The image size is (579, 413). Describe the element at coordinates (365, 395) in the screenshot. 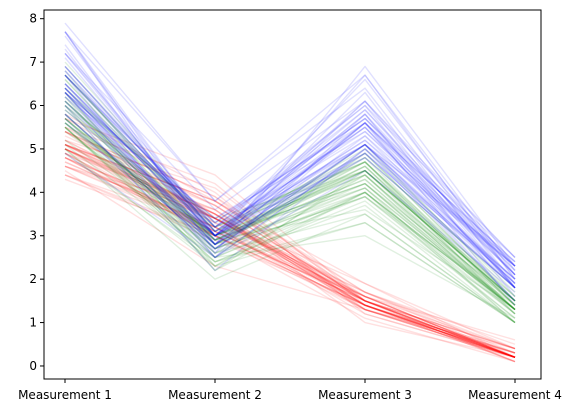

I see `x-tick-label-3: Measurement 3` at that location.